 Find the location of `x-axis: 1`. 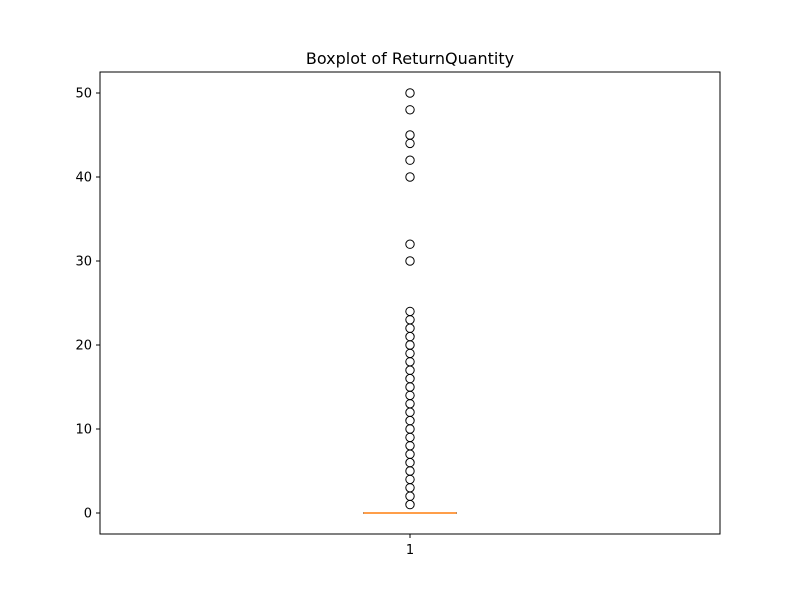

x-axis: 1 is located at coordinates (410, 546).